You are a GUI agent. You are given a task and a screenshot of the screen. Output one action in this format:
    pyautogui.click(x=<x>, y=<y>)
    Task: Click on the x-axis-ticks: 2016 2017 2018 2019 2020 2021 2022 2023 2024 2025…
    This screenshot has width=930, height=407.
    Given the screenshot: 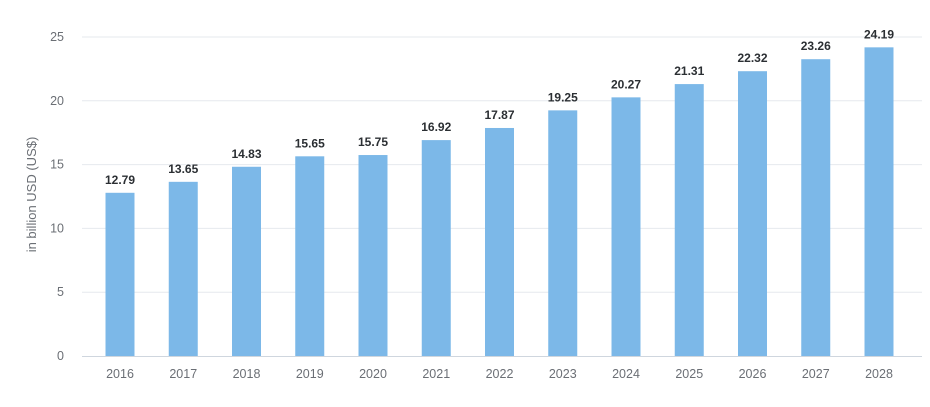 What is the action you would take?
    pyautogui.click(x=499, y=374)
    